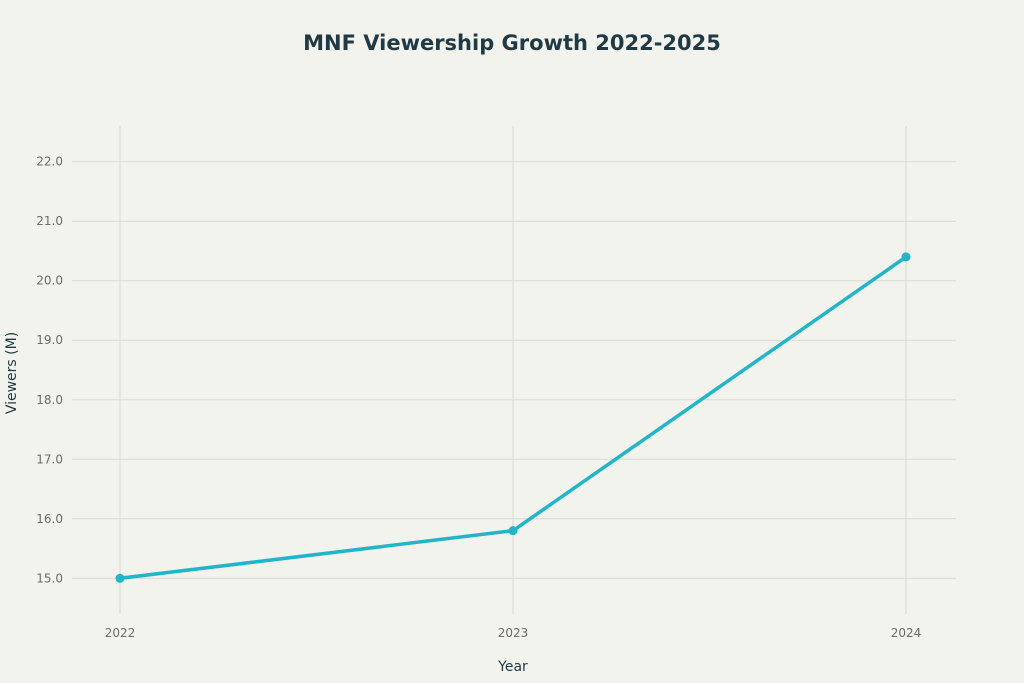 This screenshot has width=1024, height=683. I want to click on x-axis-label: Year, so click(512, 667).